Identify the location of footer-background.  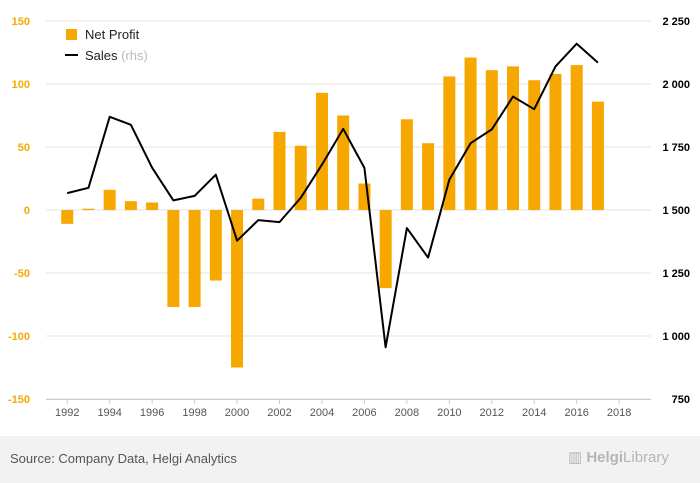
(350, 459).